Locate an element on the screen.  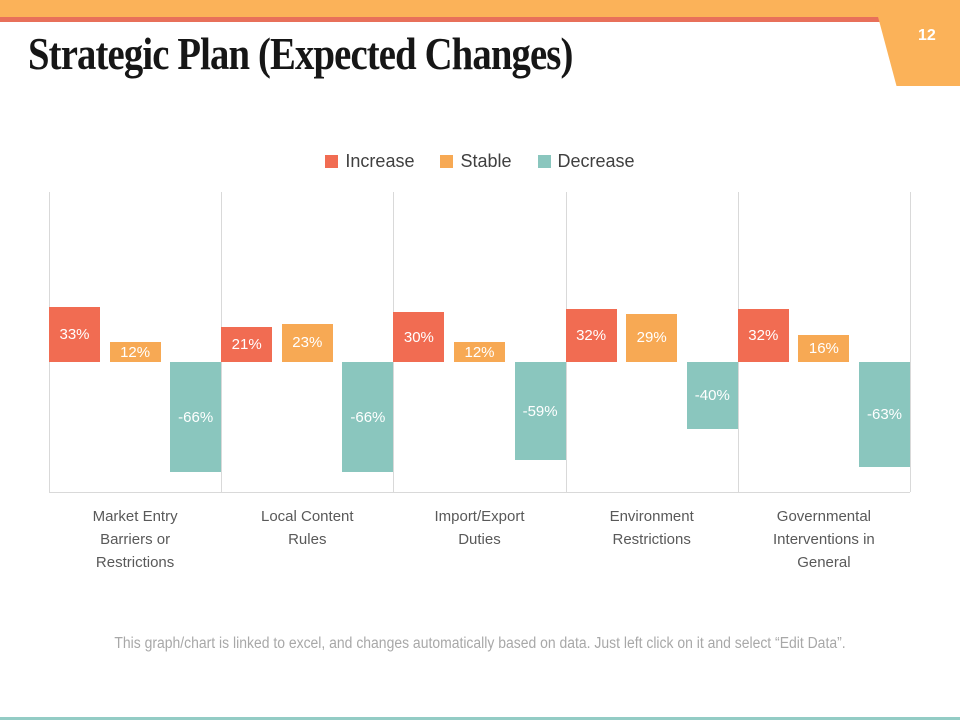
bar-stable-1: 23% is located at coordinates (307, 342).